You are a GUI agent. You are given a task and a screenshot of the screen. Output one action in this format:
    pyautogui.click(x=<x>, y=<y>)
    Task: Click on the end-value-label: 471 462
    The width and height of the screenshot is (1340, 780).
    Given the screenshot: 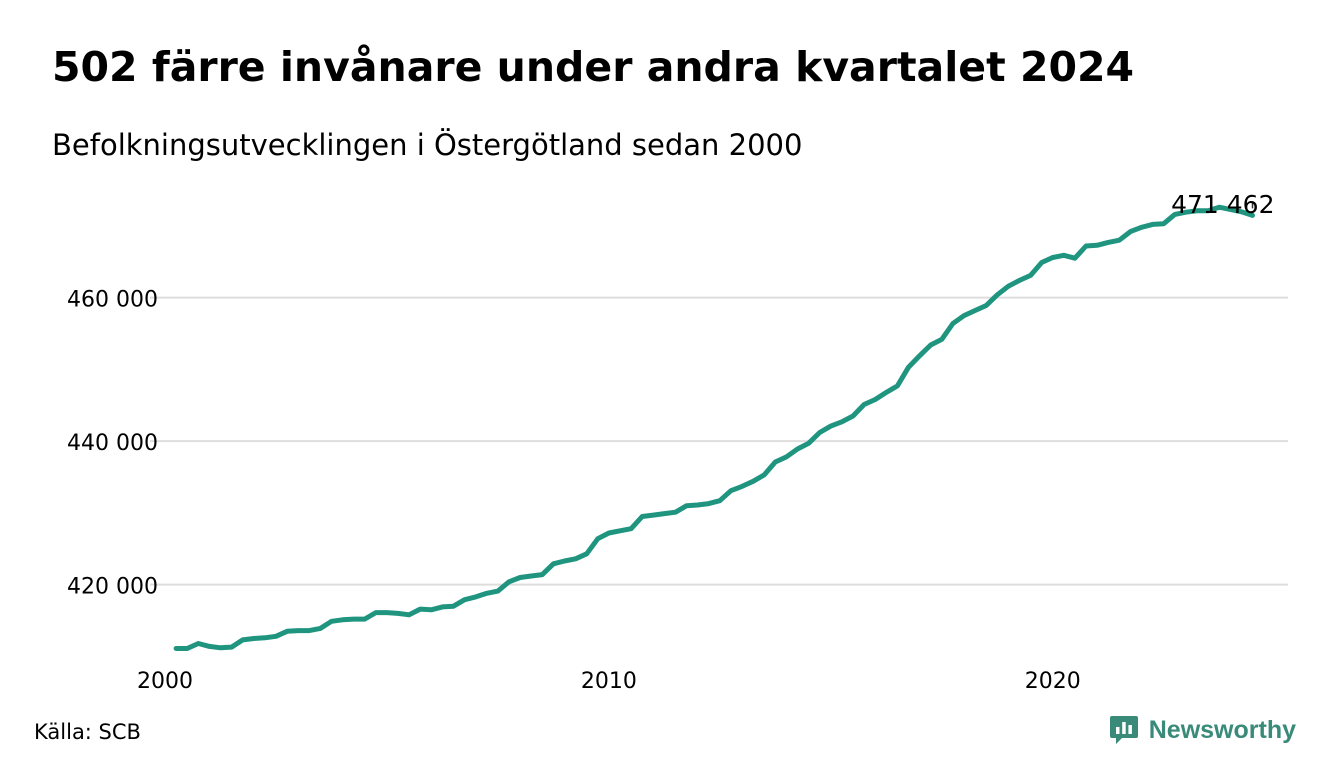 What is the action you would take?
    pyautogui.click(x=1222, y=204)
    